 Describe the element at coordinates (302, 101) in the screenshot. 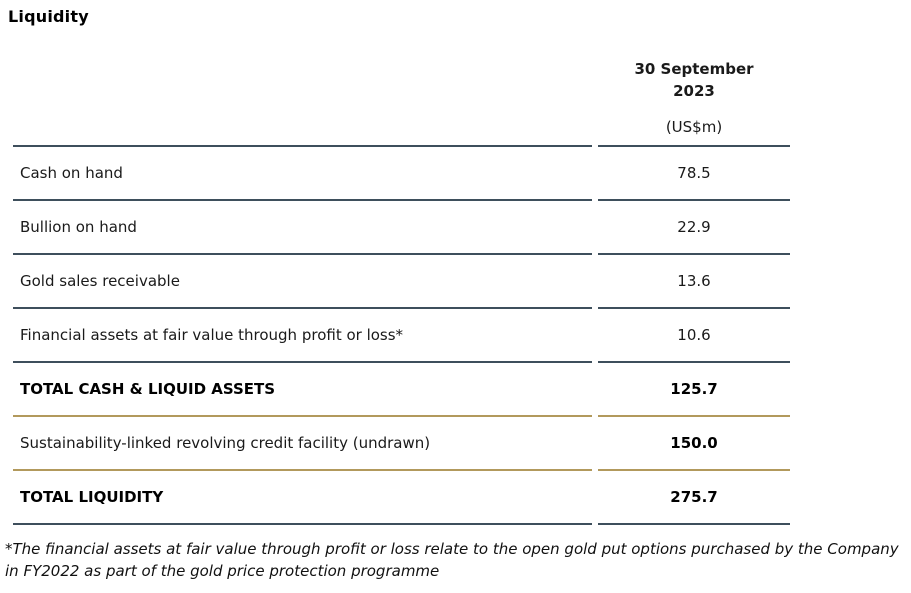

I see `header-label-cell` at that location.